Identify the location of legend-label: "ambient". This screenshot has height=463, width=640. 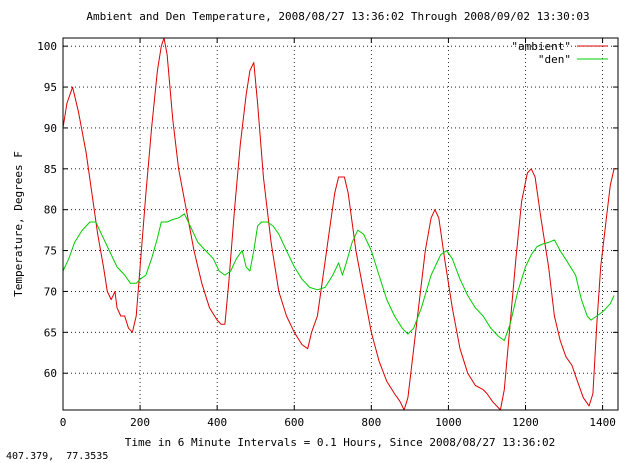
(541, 46).